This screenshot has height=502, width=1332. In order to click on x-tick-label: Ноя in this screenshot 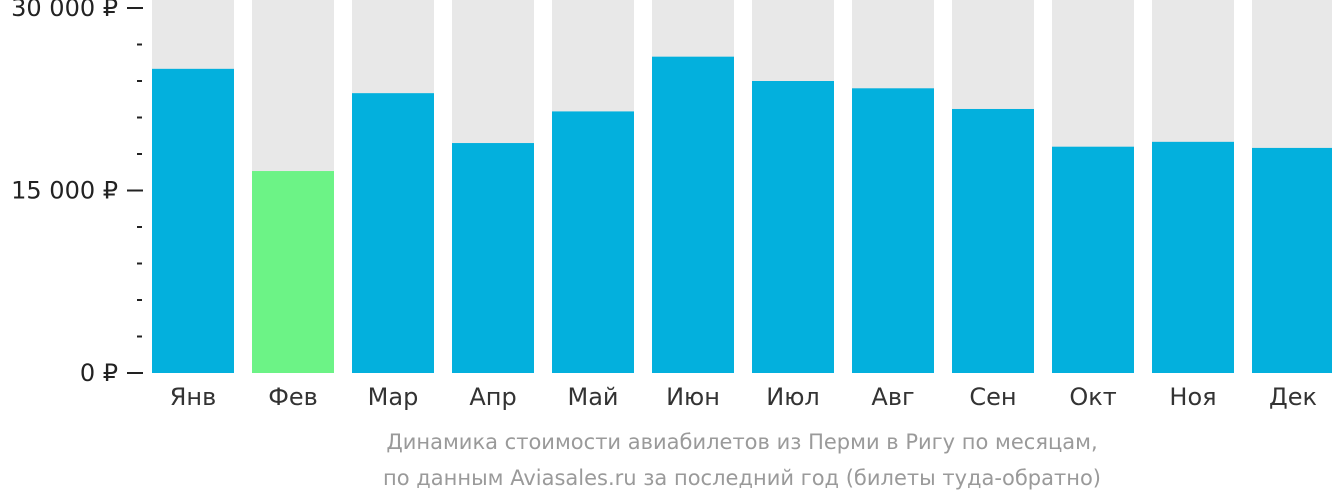, I will do `click(1192, 397)`.